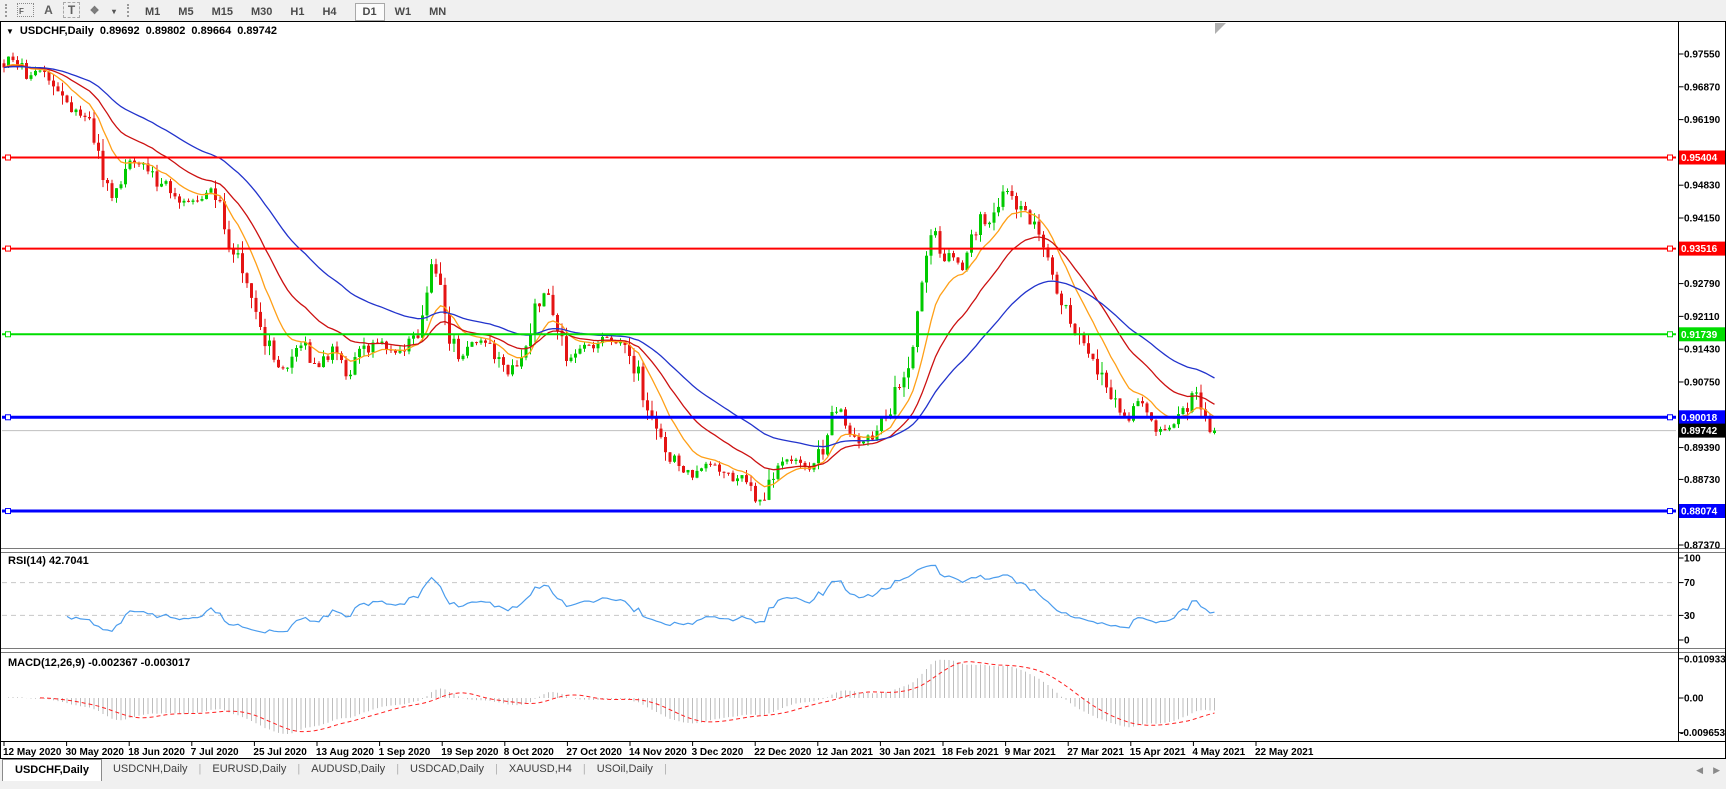 Image resolution: width=1726 pixels, height=789 pixels. Describe the element at coordinates (839, 599) in the screenshot. I see `rsi-pane` at that location.